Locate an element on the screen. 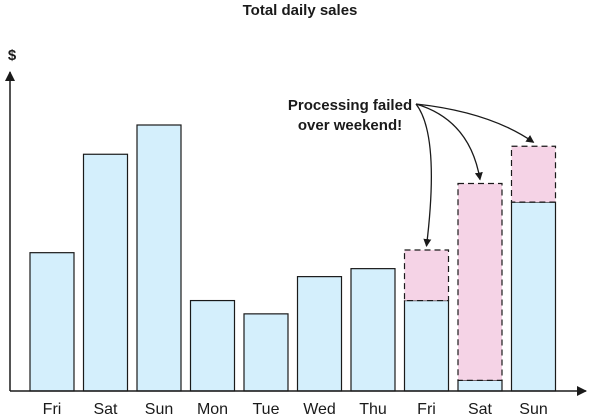 This screenshot has width=590, height=416. x-tick-labels: Fri Sat Sun Mon Tue Wed Thu Fri Sat Sun is located at coordinates (295, 408).